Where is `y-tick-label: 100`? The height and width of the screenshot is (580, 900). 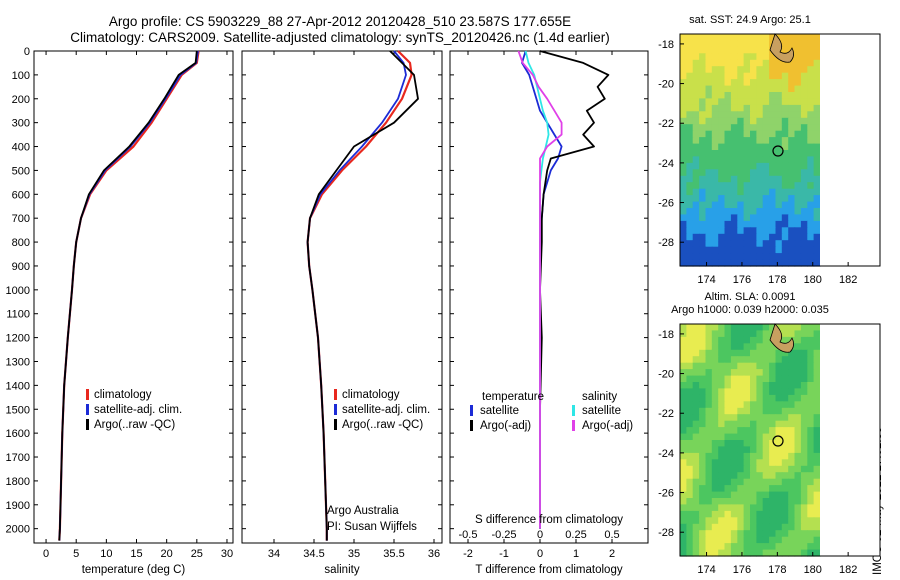
y-tick-label: 100 is located at coordinates (21, 76).